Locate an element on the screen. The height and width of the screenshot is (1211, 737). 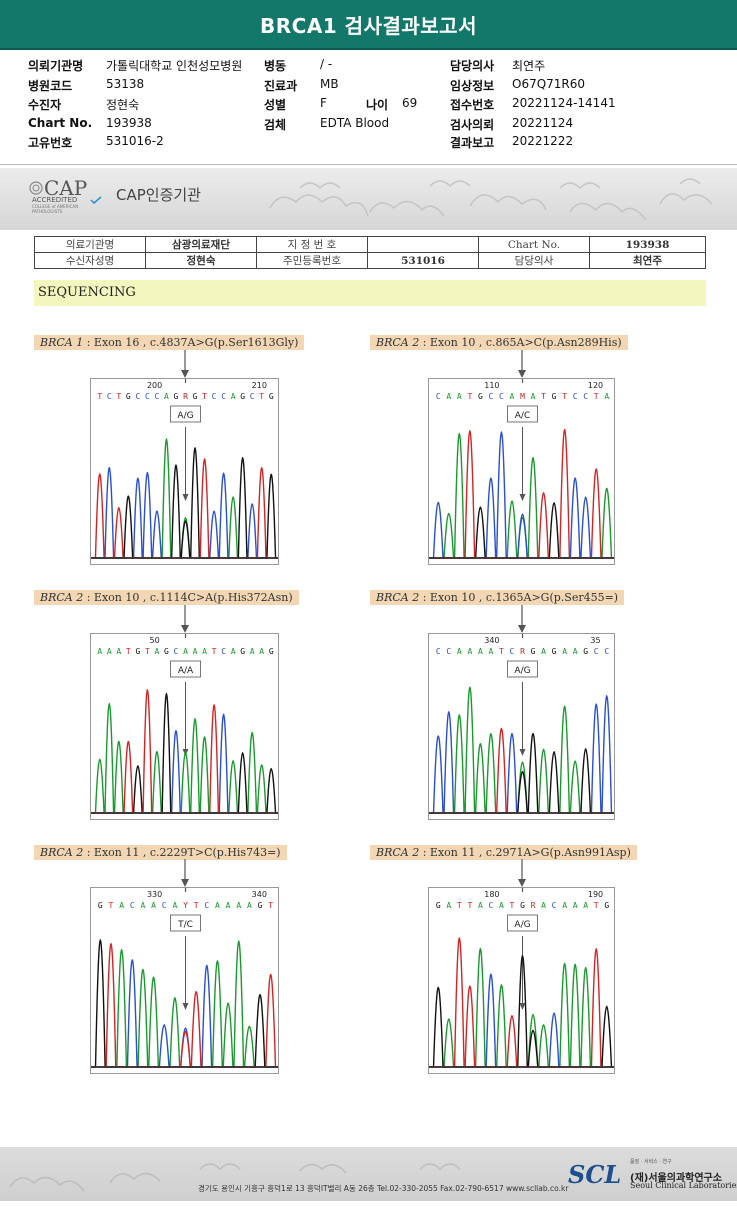
field-label-specimen: 검체 is located at coordinates (275, 125).